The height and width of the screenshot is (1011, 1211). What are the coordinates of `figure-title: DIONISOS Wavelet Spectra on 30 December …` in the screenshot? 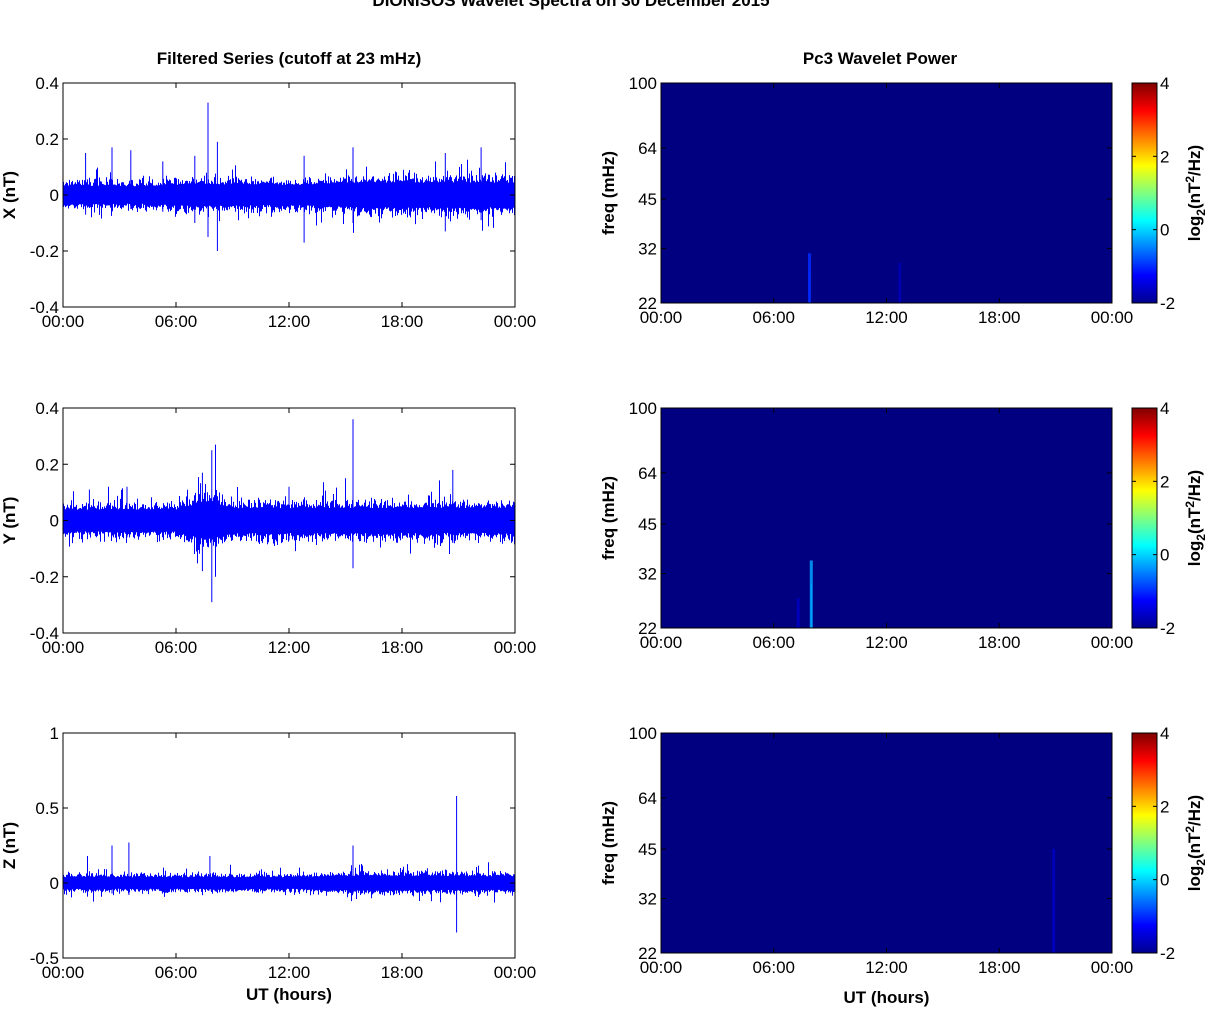 It's located at (570, 5).